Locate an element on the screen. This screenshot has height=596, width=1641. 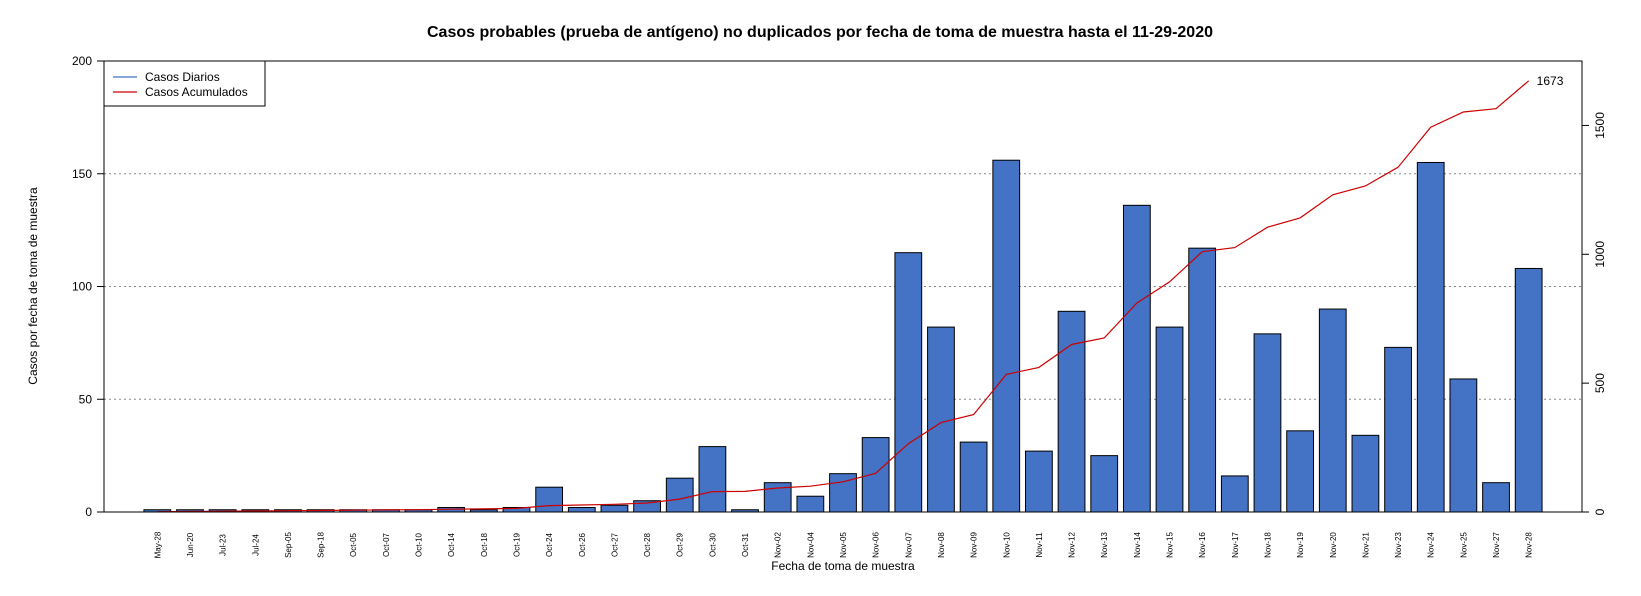
y-axis-left: 0 50 100 150 200 is located at coordinates (88, 286).